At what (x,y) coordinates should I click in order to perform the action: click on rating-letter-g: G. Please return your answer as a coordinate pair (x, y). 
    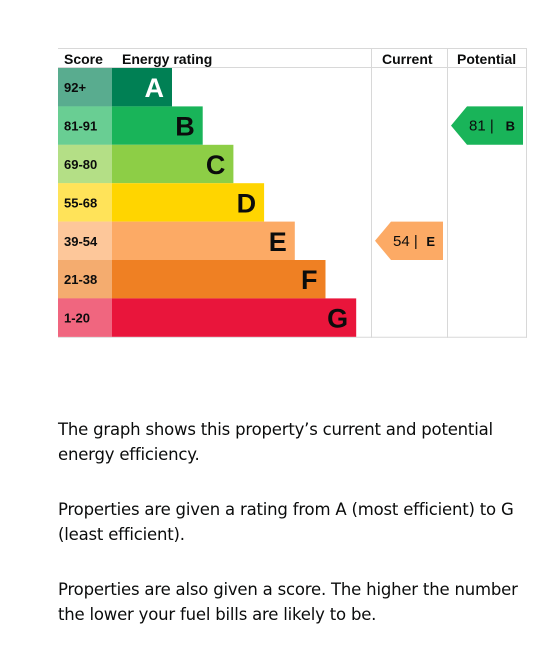
    Looking at the image, I should click on (337, 319).